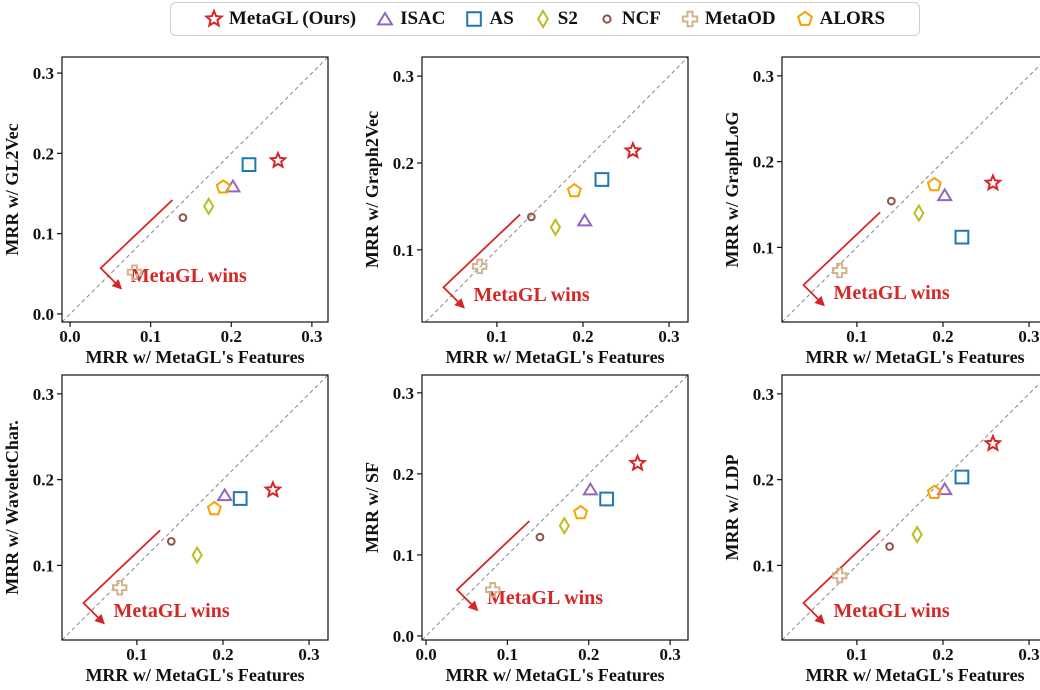  I want to click on legend-item-s2: S2, so click(556, 19).